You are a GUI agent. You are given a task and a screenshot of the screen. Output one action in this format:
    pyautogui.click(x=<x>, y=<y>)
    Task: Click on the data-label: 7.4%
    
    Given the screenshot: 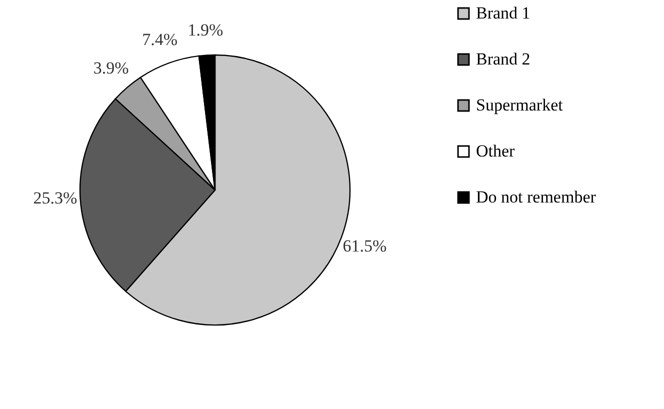 What is the action you would take?
    pyautogui.click(x=160, y=39)
    